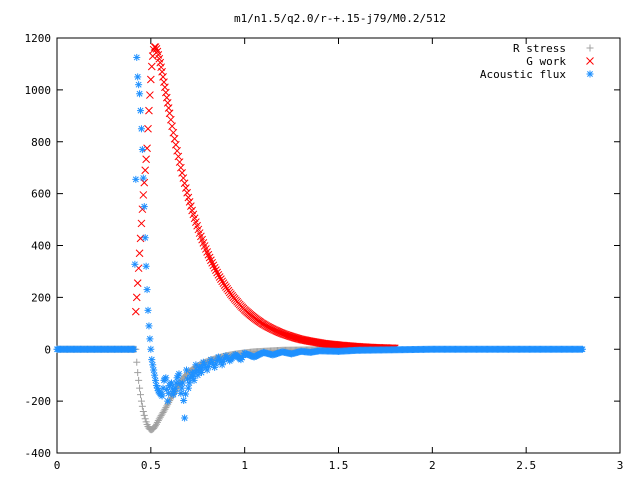 Image resolution: width=640 pixels, height=485 pixels. Describe the element at coordinates (151, 465) in the screenshot. I see `x-tick-label: 0.5` at that location.